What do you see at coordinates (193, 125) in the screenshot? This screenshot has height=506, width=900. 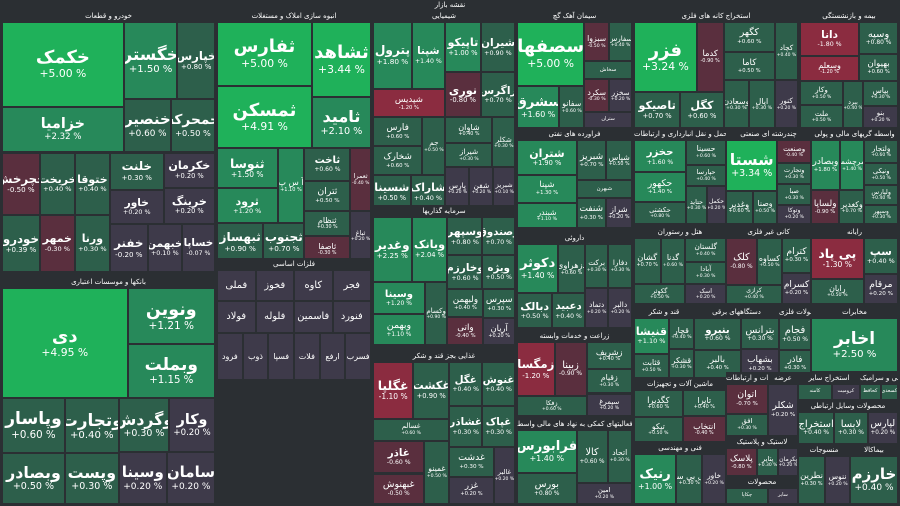 I see `stock-tile: خمحرکه+0.50 %` at bounding box center [193, 125].